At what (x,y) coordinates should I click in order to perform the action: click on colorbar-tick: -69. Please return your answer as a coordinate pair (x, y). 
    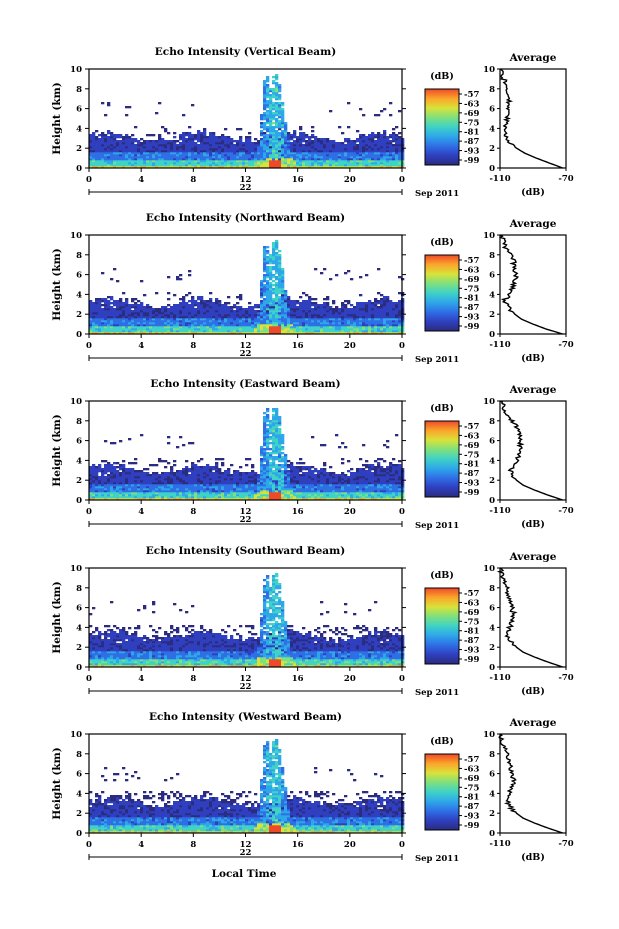
    Looking at the image, I should click on (471, 114).